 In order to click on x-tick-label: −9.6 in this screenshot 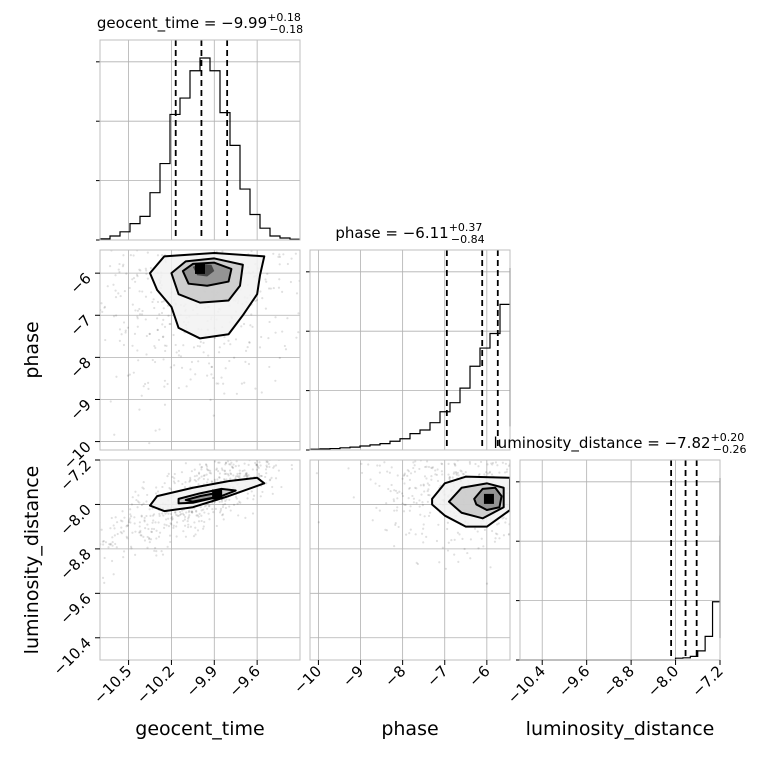, I will do `click(244, 681)`.